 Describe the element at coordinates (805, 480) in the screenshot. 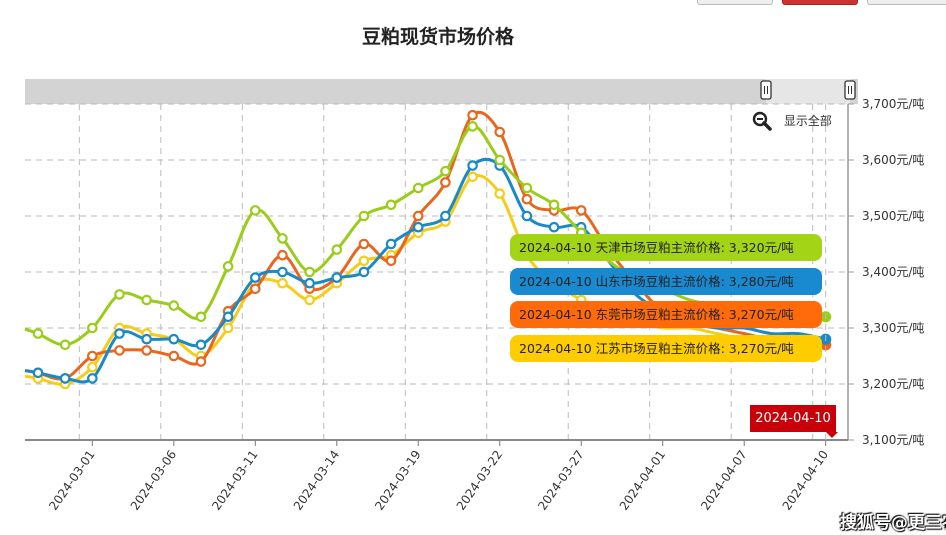

I see `x-tick-label: 2024-04-10` at that location.